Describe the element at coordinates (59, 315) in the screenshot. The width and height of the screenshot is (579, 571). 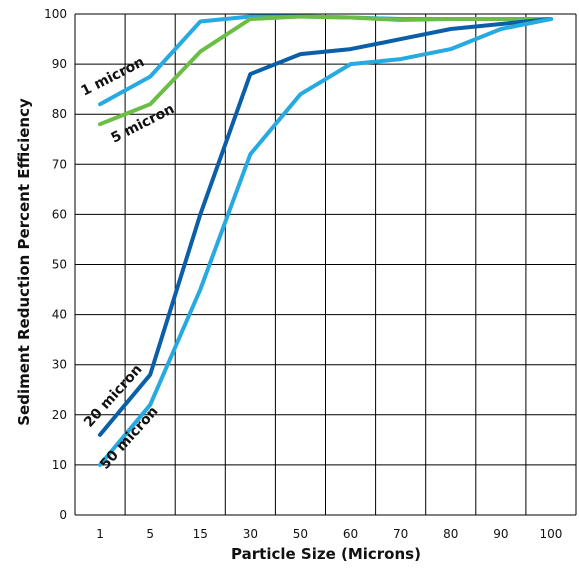
I see `y-tick-label: 40` at that location.